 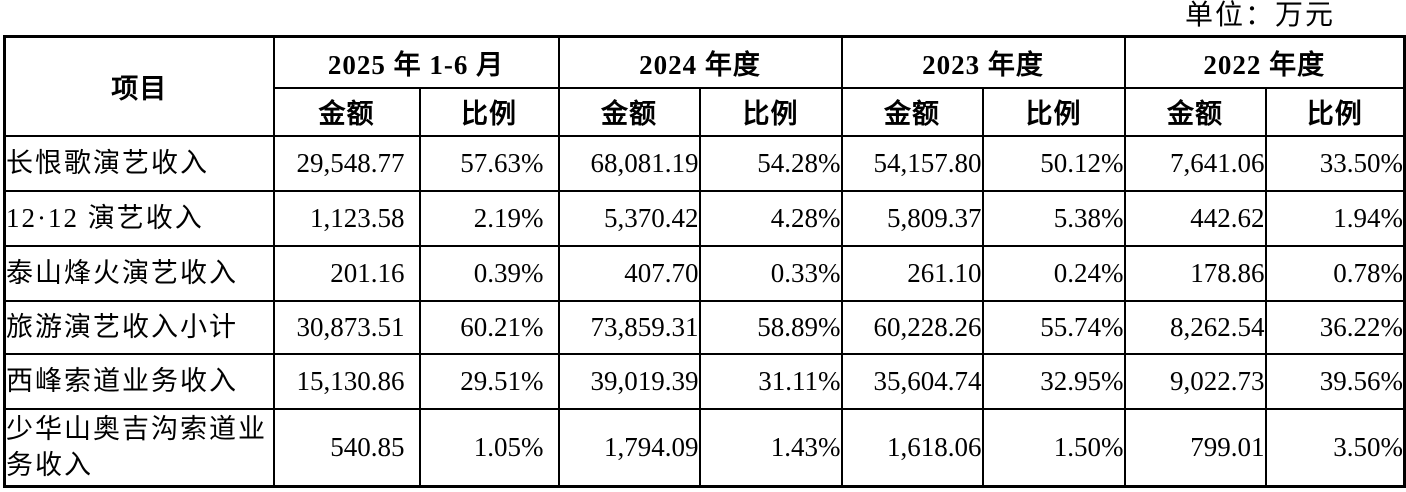 What do you see at coordinates (629, 327) in the screenshot?
I see `cell-amount: 73,859.31` at bounding box center [629, 327].